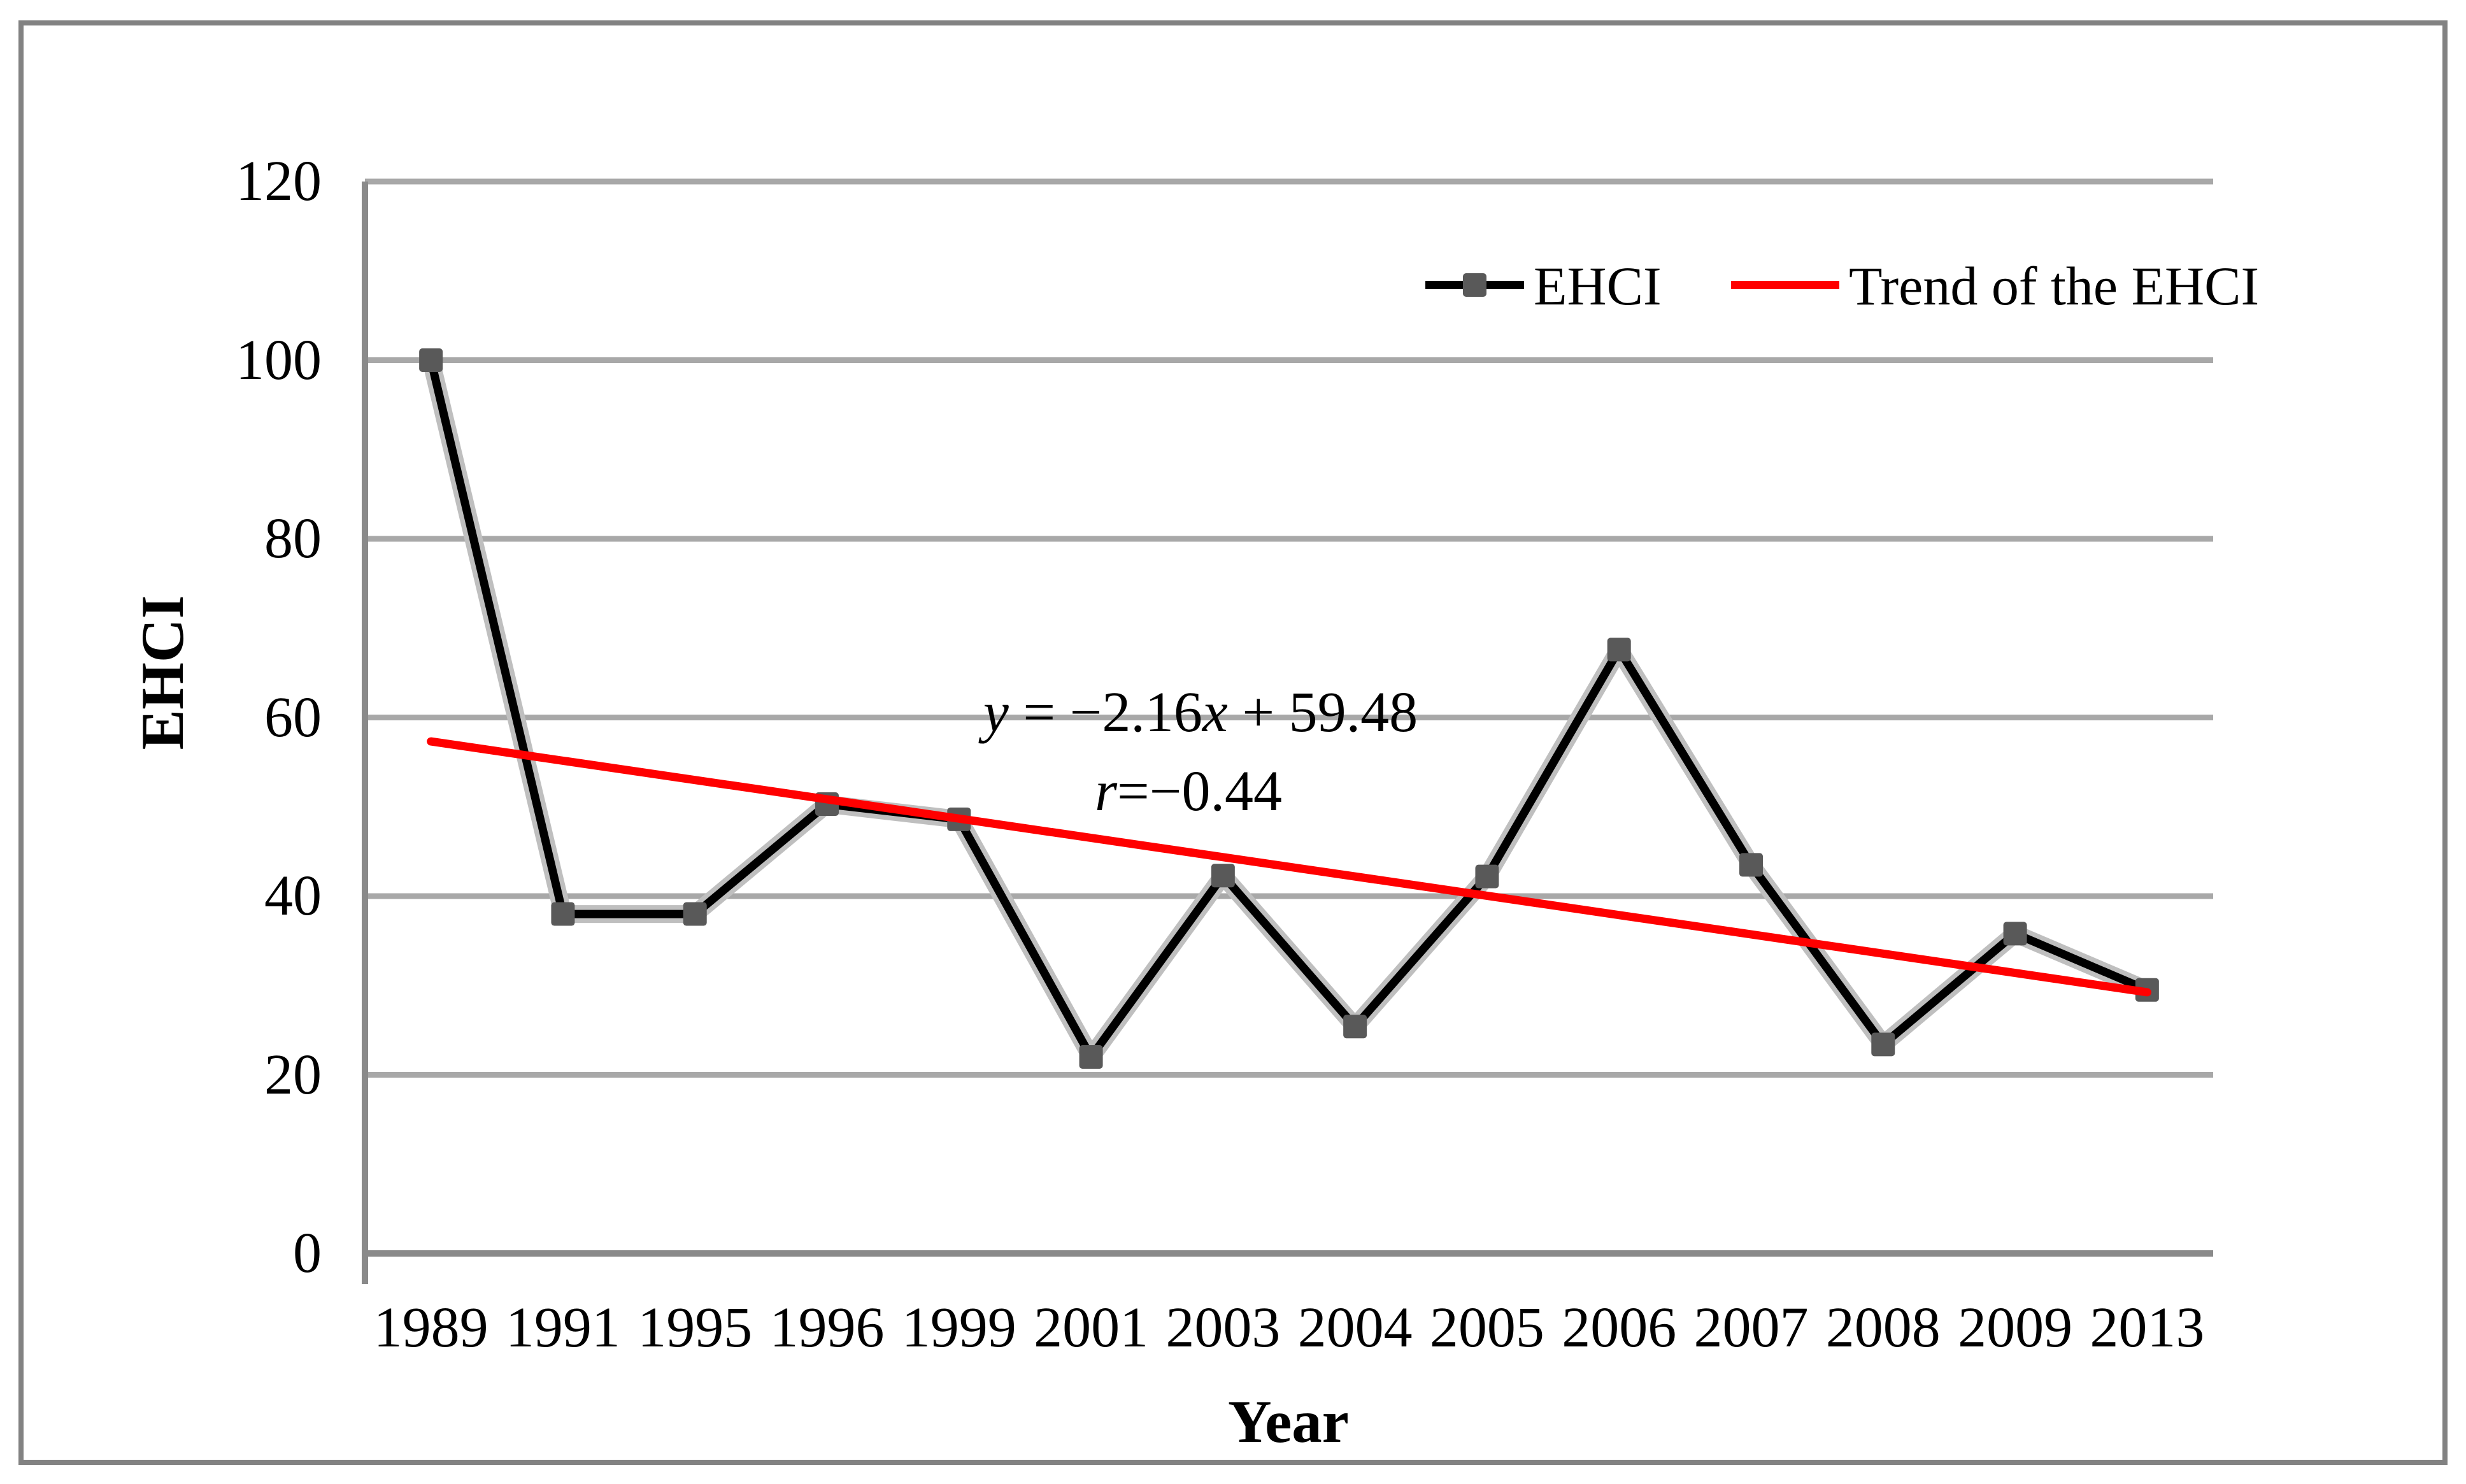 This screenshot has height=1484, width=2466. I want to click on legend-trend-line-sample, so click(1785, 285).